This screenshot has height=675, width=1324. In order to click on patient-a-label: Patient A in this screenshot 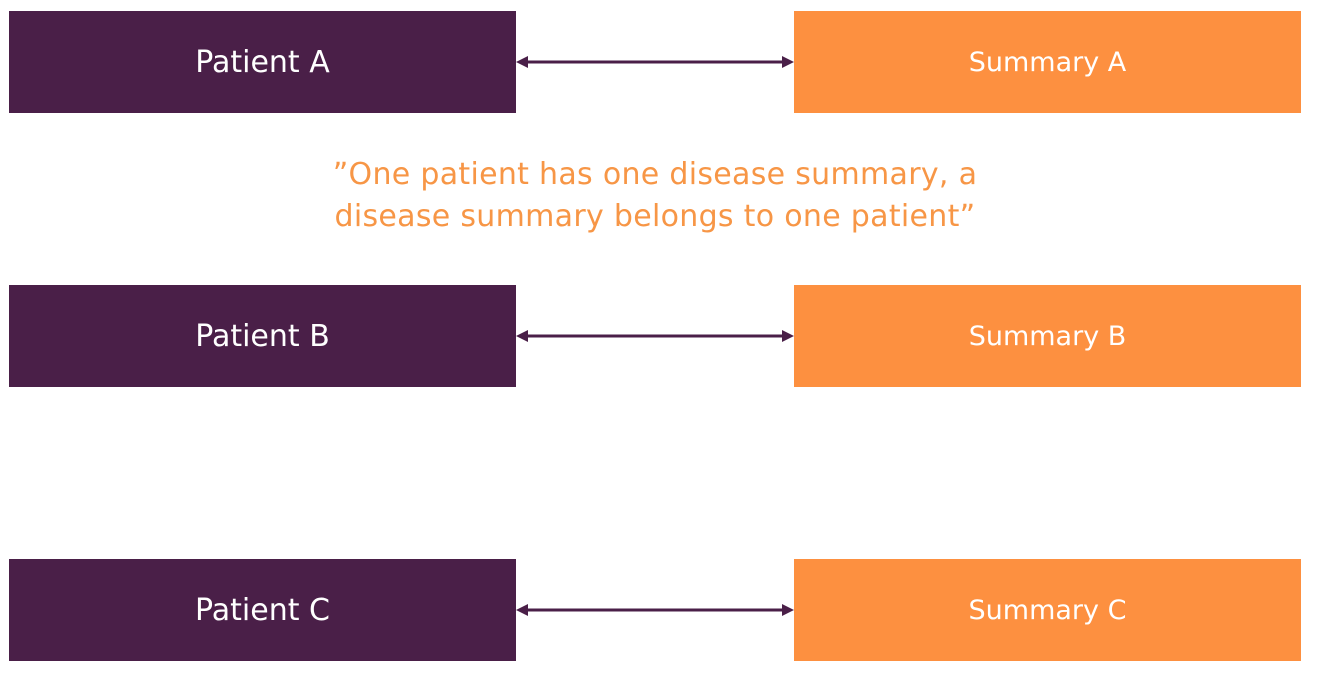, I will do `click(262, 62)`.